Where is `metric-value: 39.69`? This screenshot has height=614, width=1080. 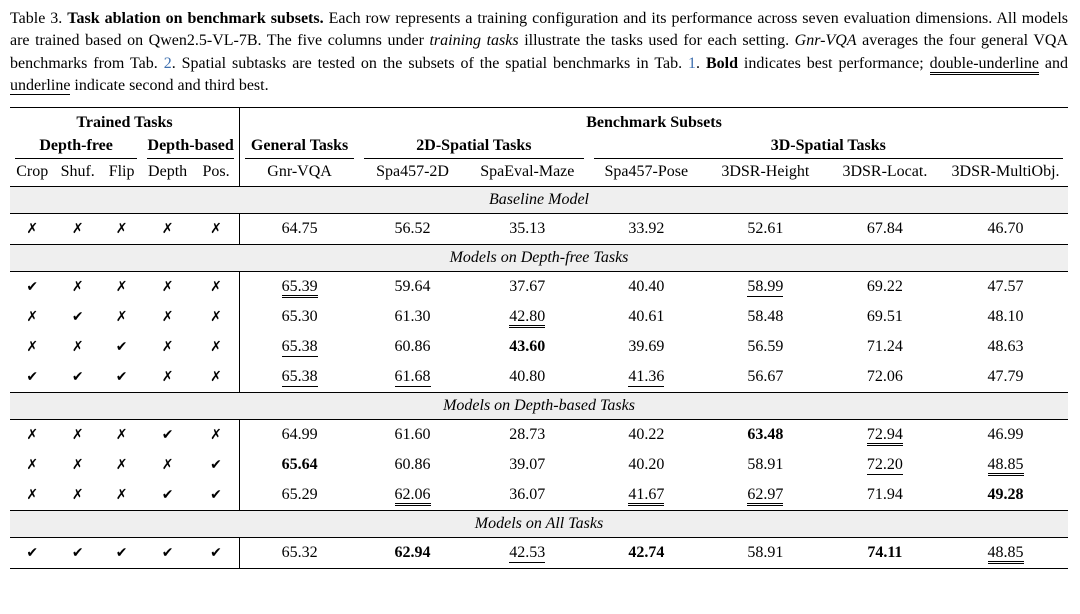 metric-value: 39.69 is located at coordinates (646, 346).